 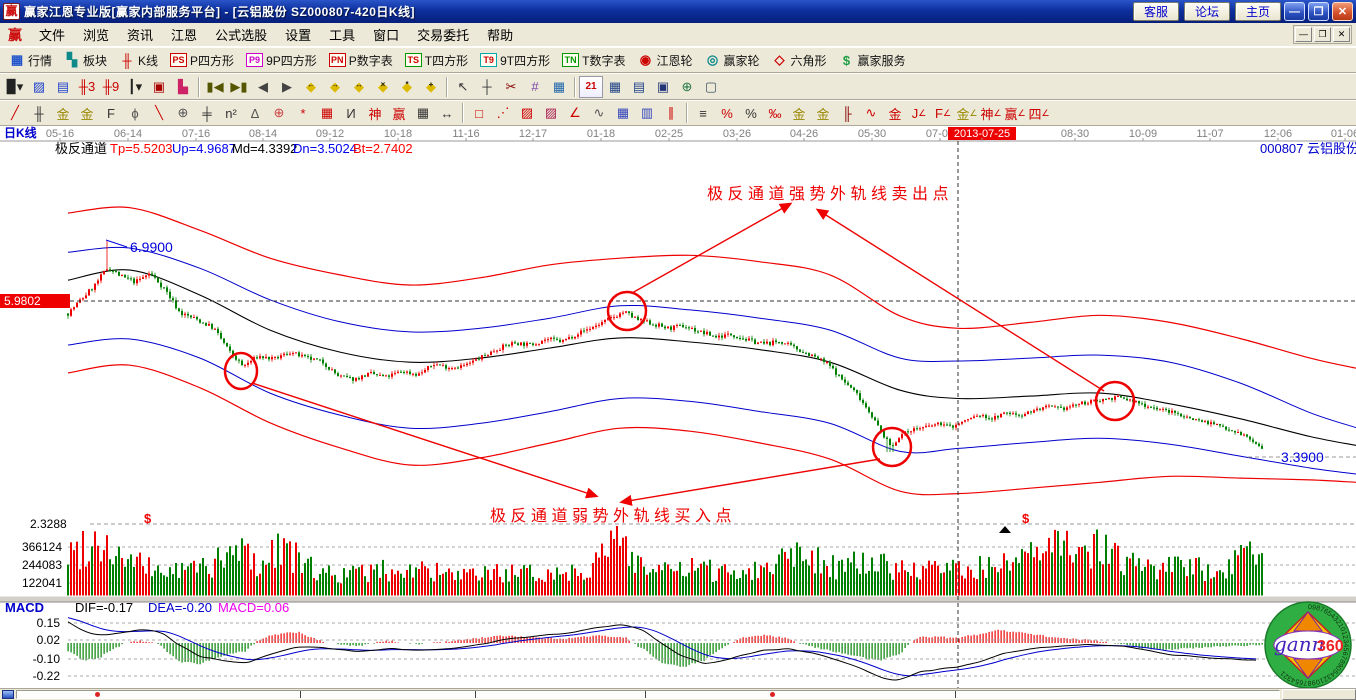 What do you see at coordinates (241, 35) in the screenshot?
I see `menu-item: 公式选股` at bounding box center [241, 35].